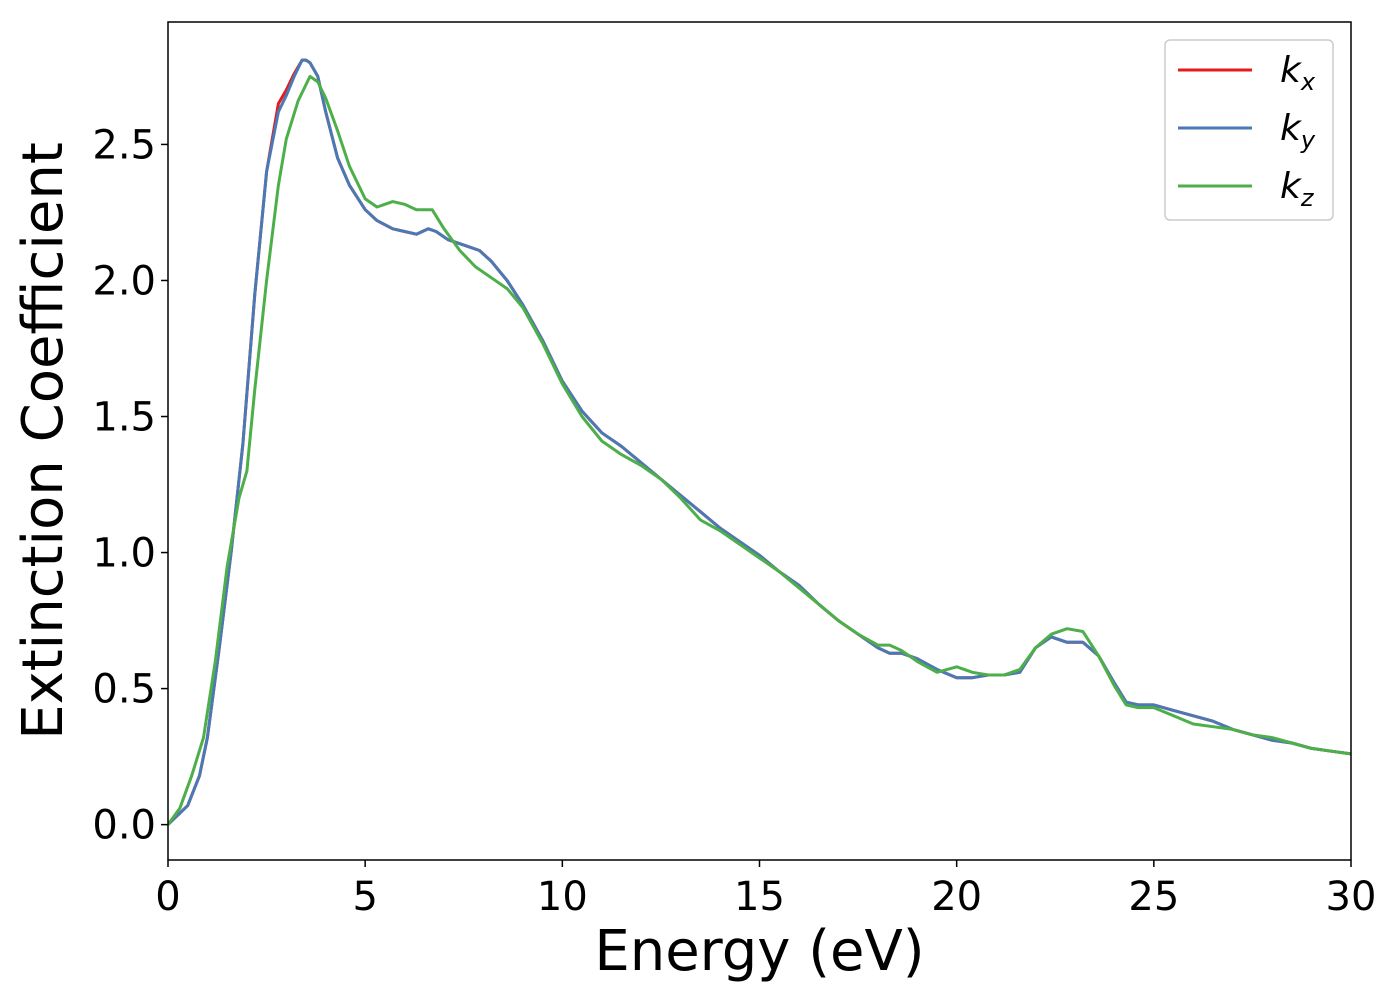 The width and height of the screenshot is (1400, 1000). I want to click on legend-label-subscript: y, so click(1308, 140).